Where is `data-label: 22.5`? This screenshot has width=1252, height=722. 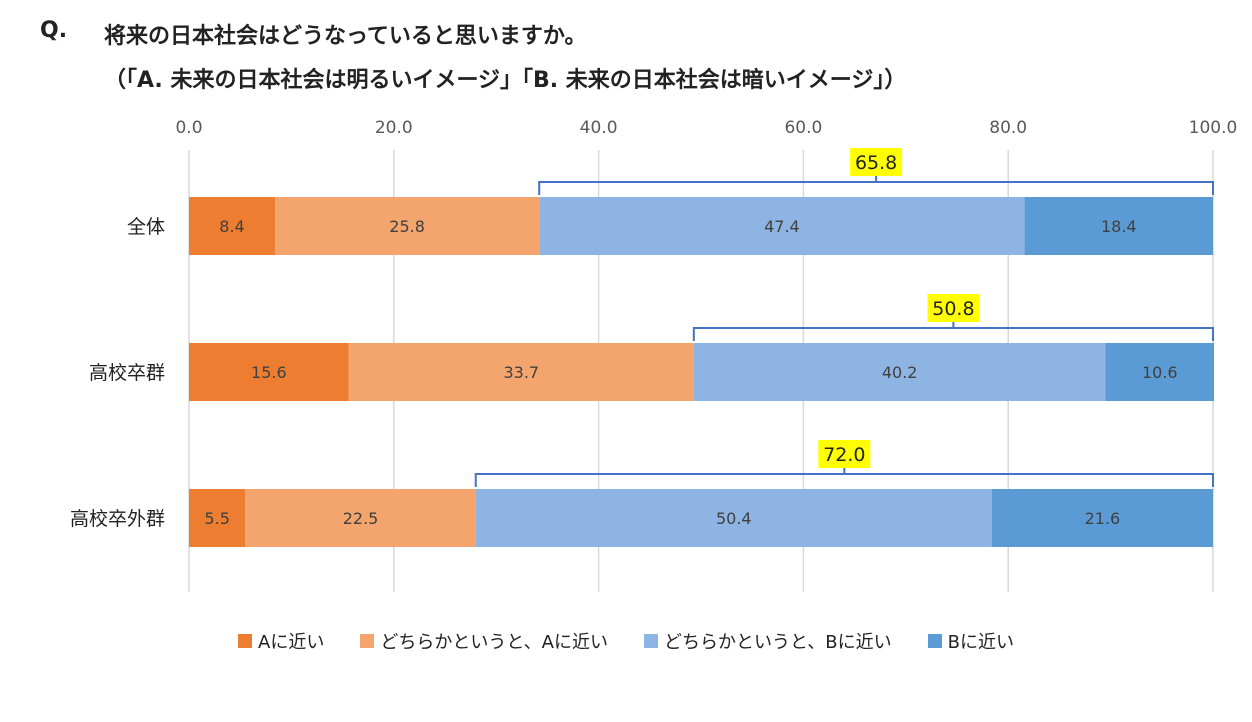
data-label: 22.5 is located at coordinates (361, 518).